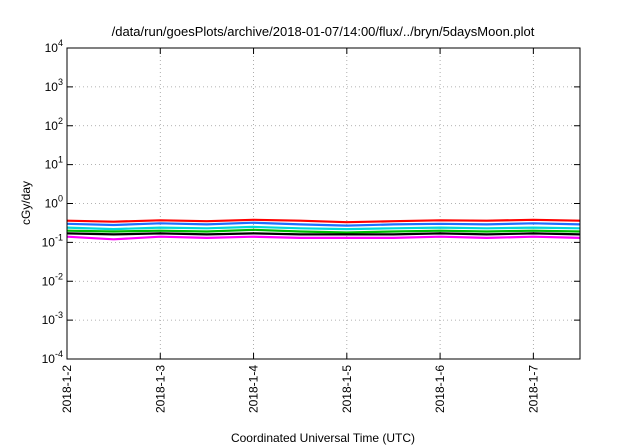 This screenshot has height=448, width=640. Describe the element at coordinates (60, 82) in the screenshot. I see `y-tick-exponent: 3` at that location.